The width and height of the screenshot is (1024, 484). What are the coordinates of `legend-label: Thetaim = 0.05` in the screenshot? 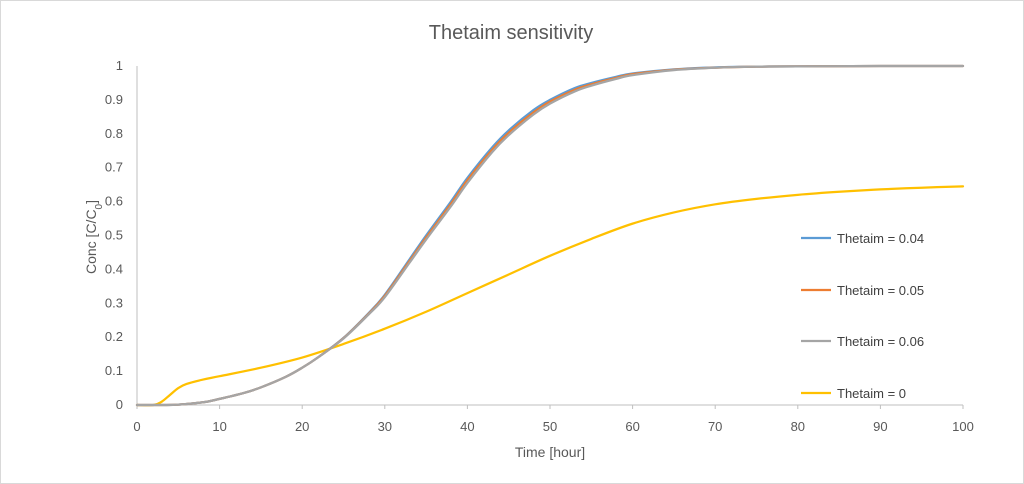 It's located at (880, 290).